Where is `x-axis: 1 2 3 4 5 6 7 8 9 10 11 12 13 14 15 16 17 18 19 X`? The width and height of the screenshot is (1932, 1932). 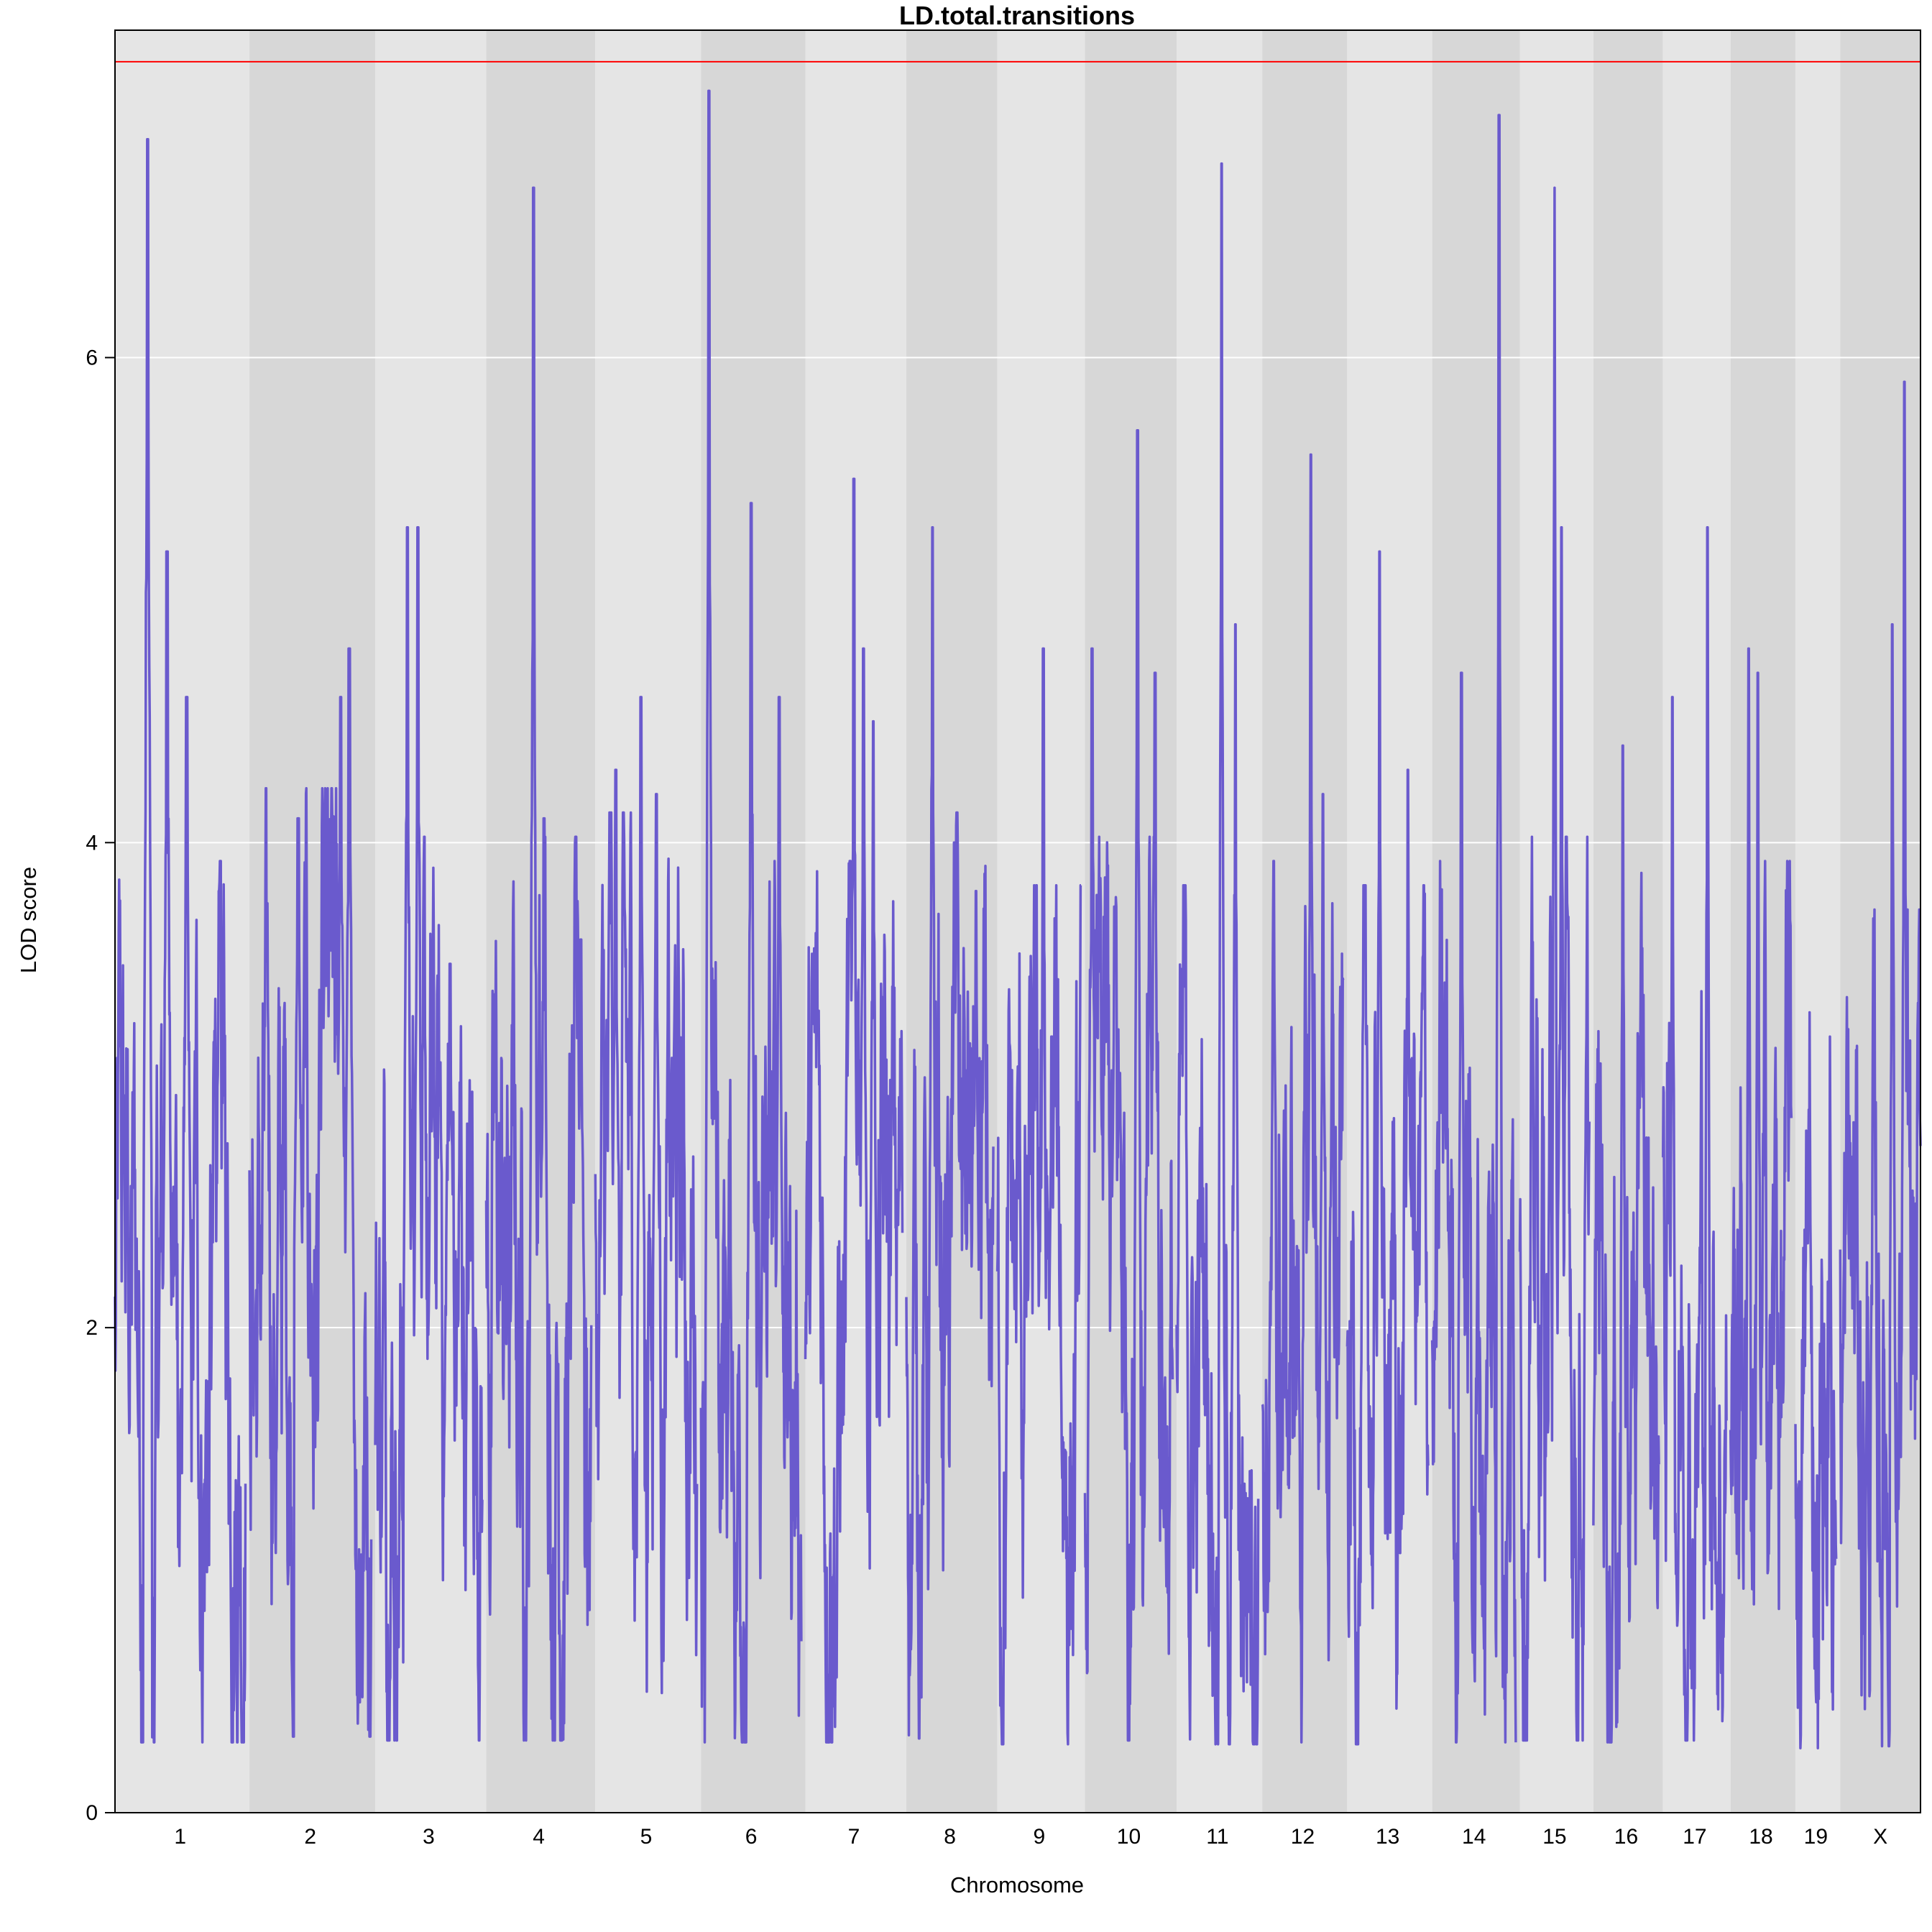 x-axis: 1 2 3 4 5 6 7 8 9 10 11 12 13 14 15 16 17 18 19 X is located at coordinates (1030, 1837).